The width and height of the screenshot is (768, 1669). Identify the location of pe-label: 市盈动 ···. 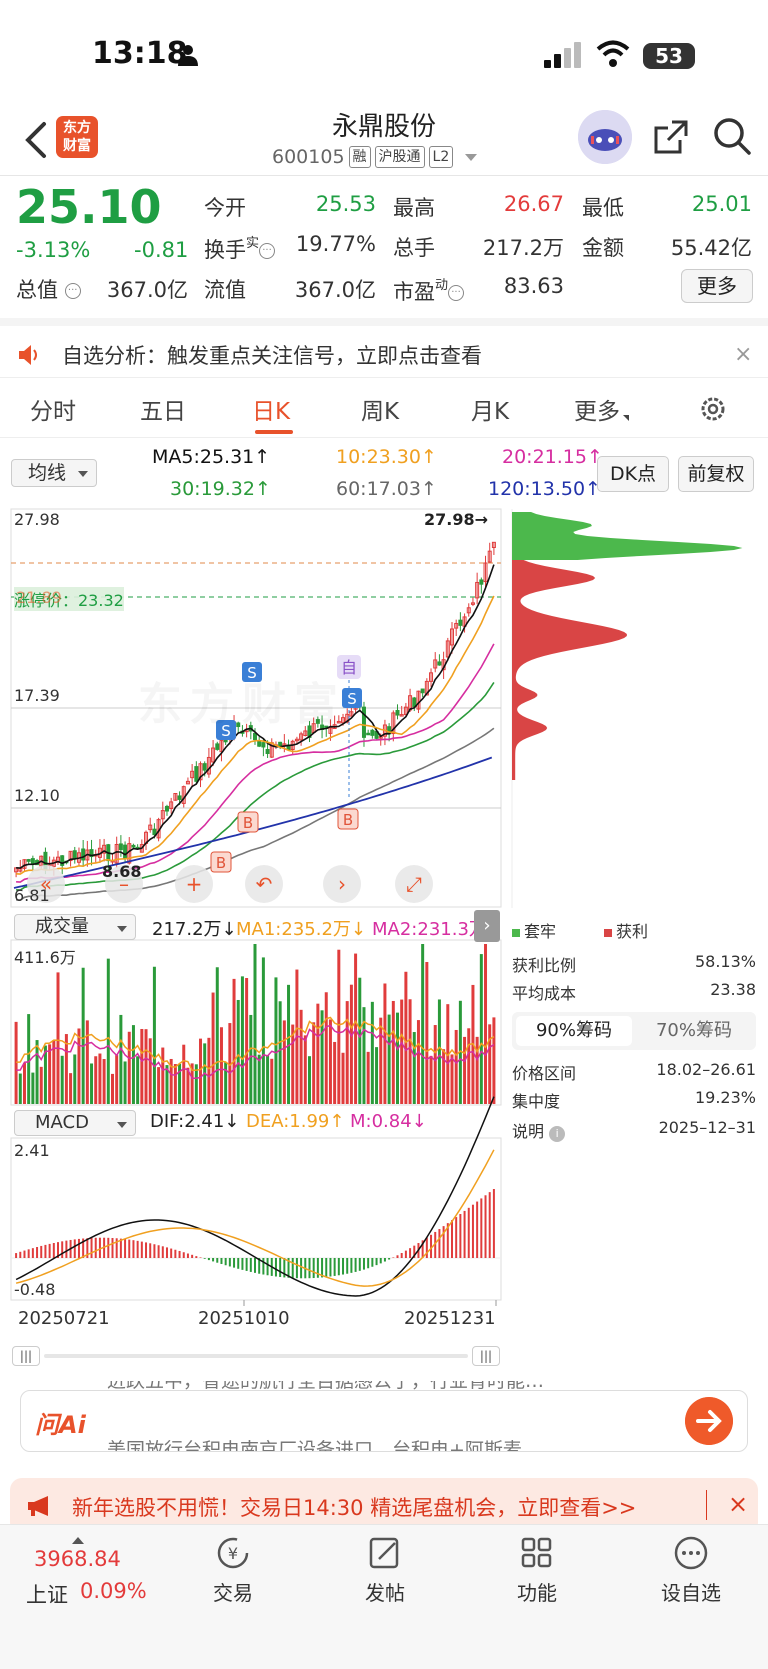
(429, 290).